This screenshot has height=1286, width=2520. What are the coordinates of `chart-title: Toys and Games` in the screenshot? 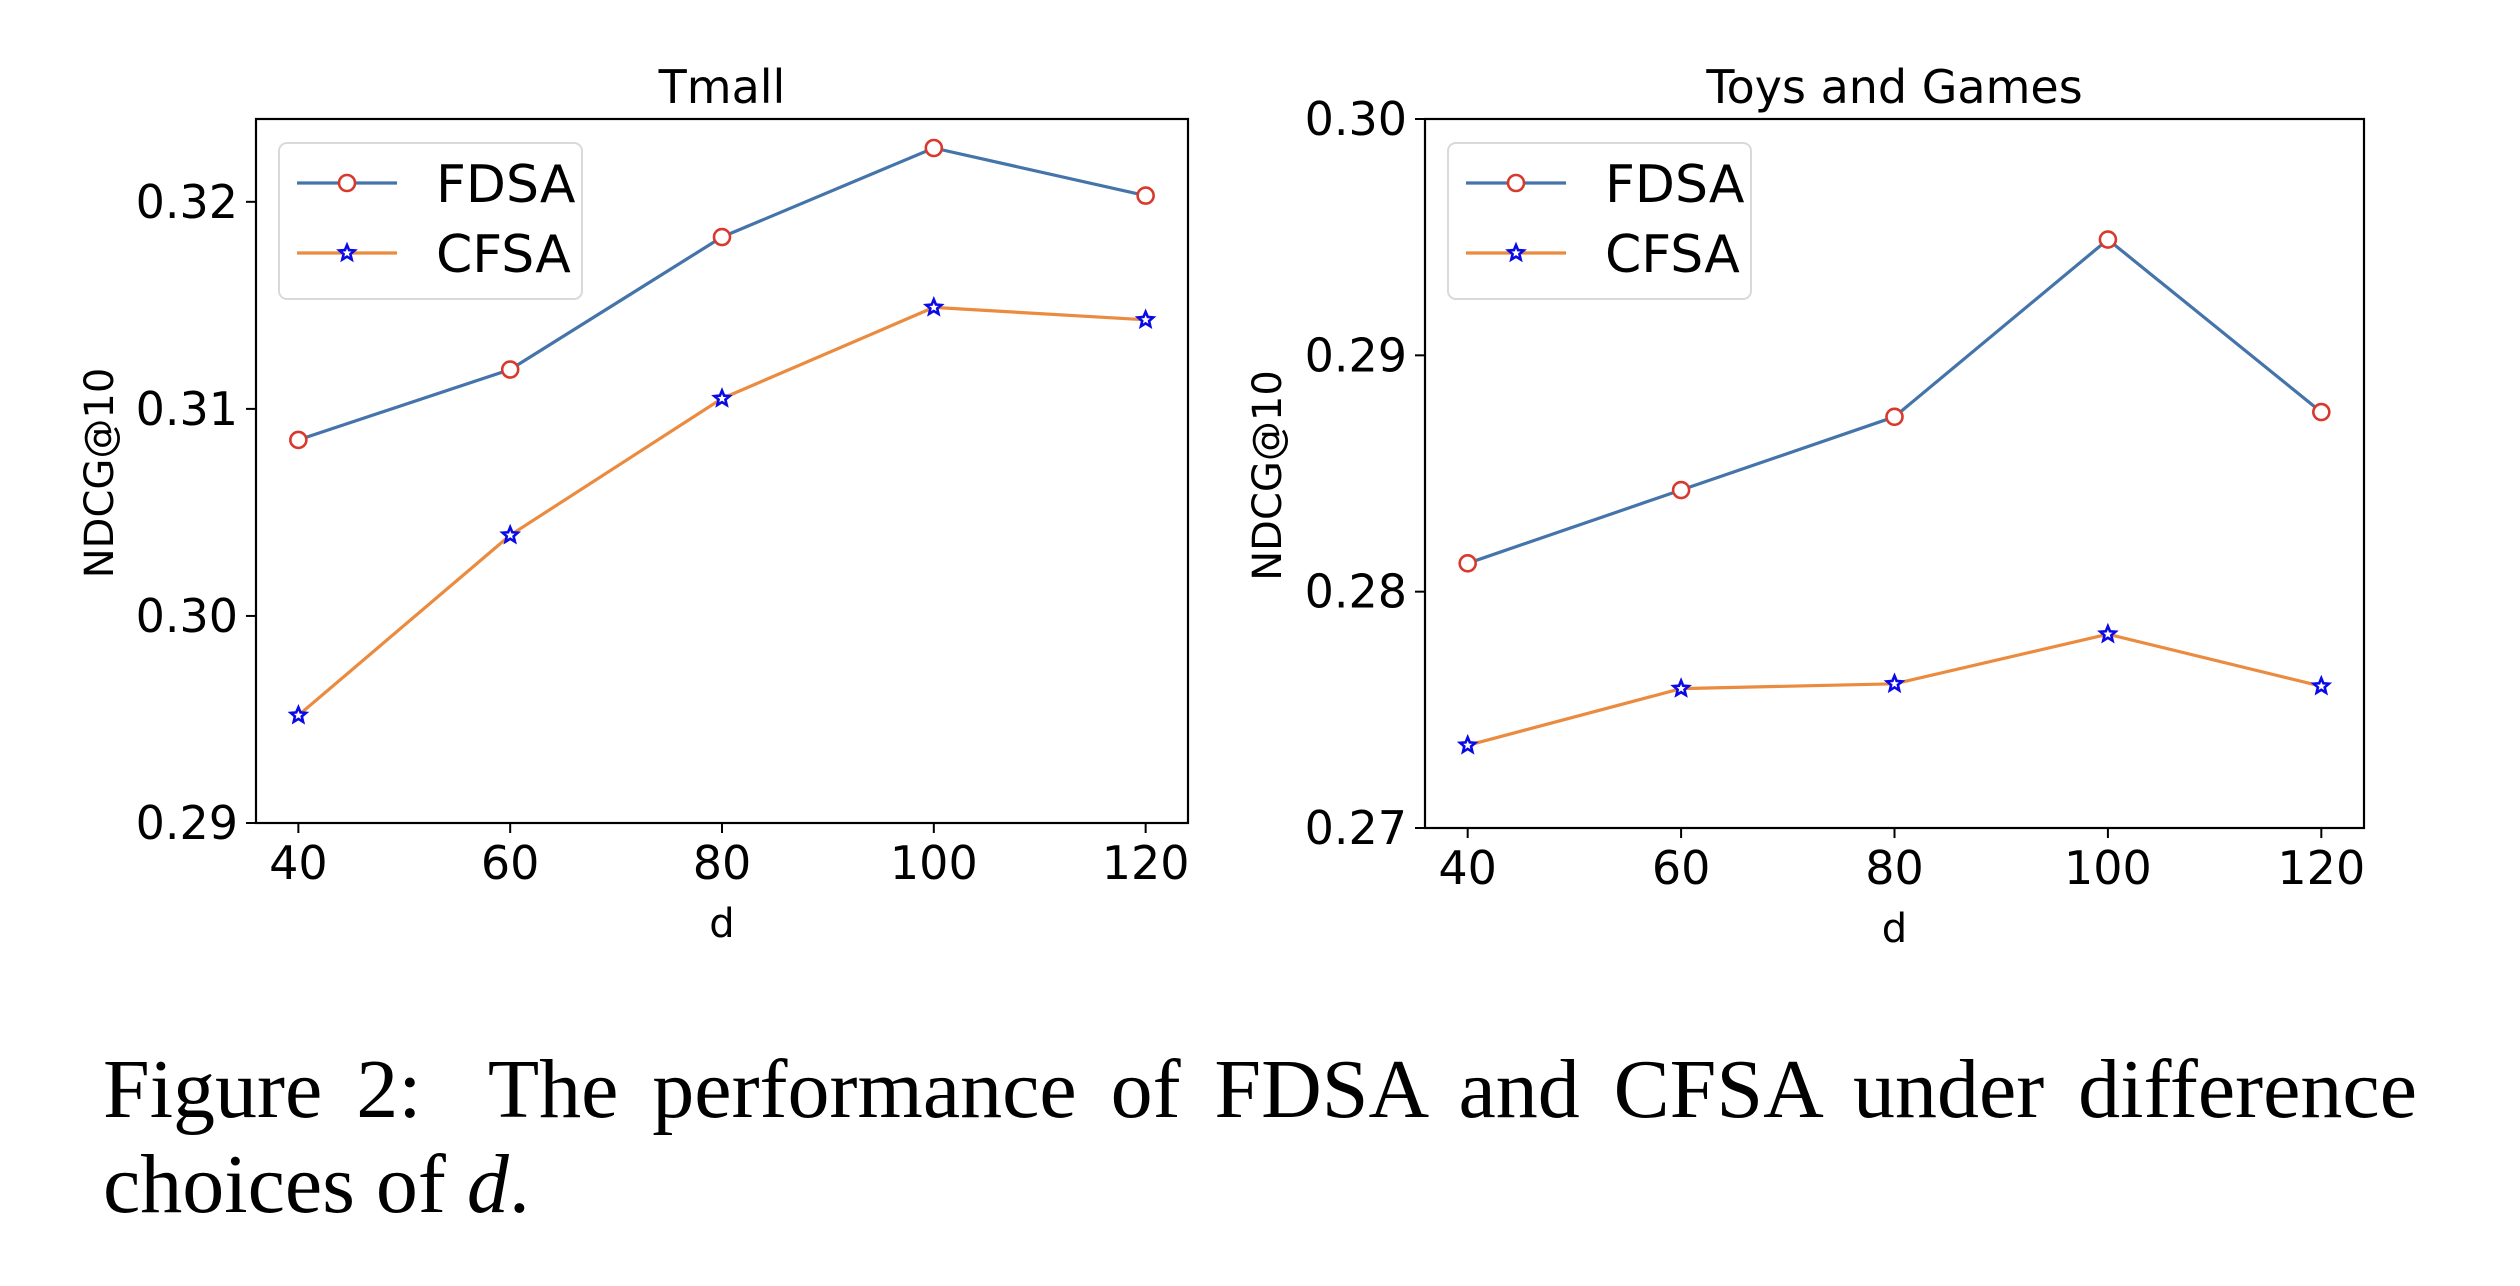 It's located at (1893, 87).